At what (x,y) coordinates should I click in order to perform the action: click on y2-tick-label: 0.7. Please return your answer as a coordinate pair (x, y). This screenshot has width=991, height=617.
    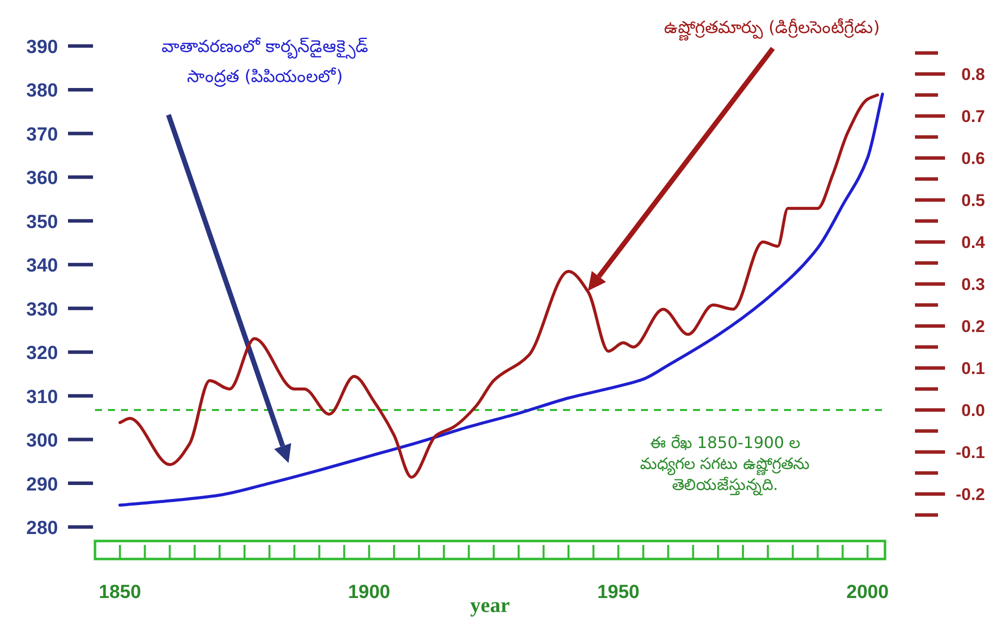
    Looking at the image, I should click on (973, 116).